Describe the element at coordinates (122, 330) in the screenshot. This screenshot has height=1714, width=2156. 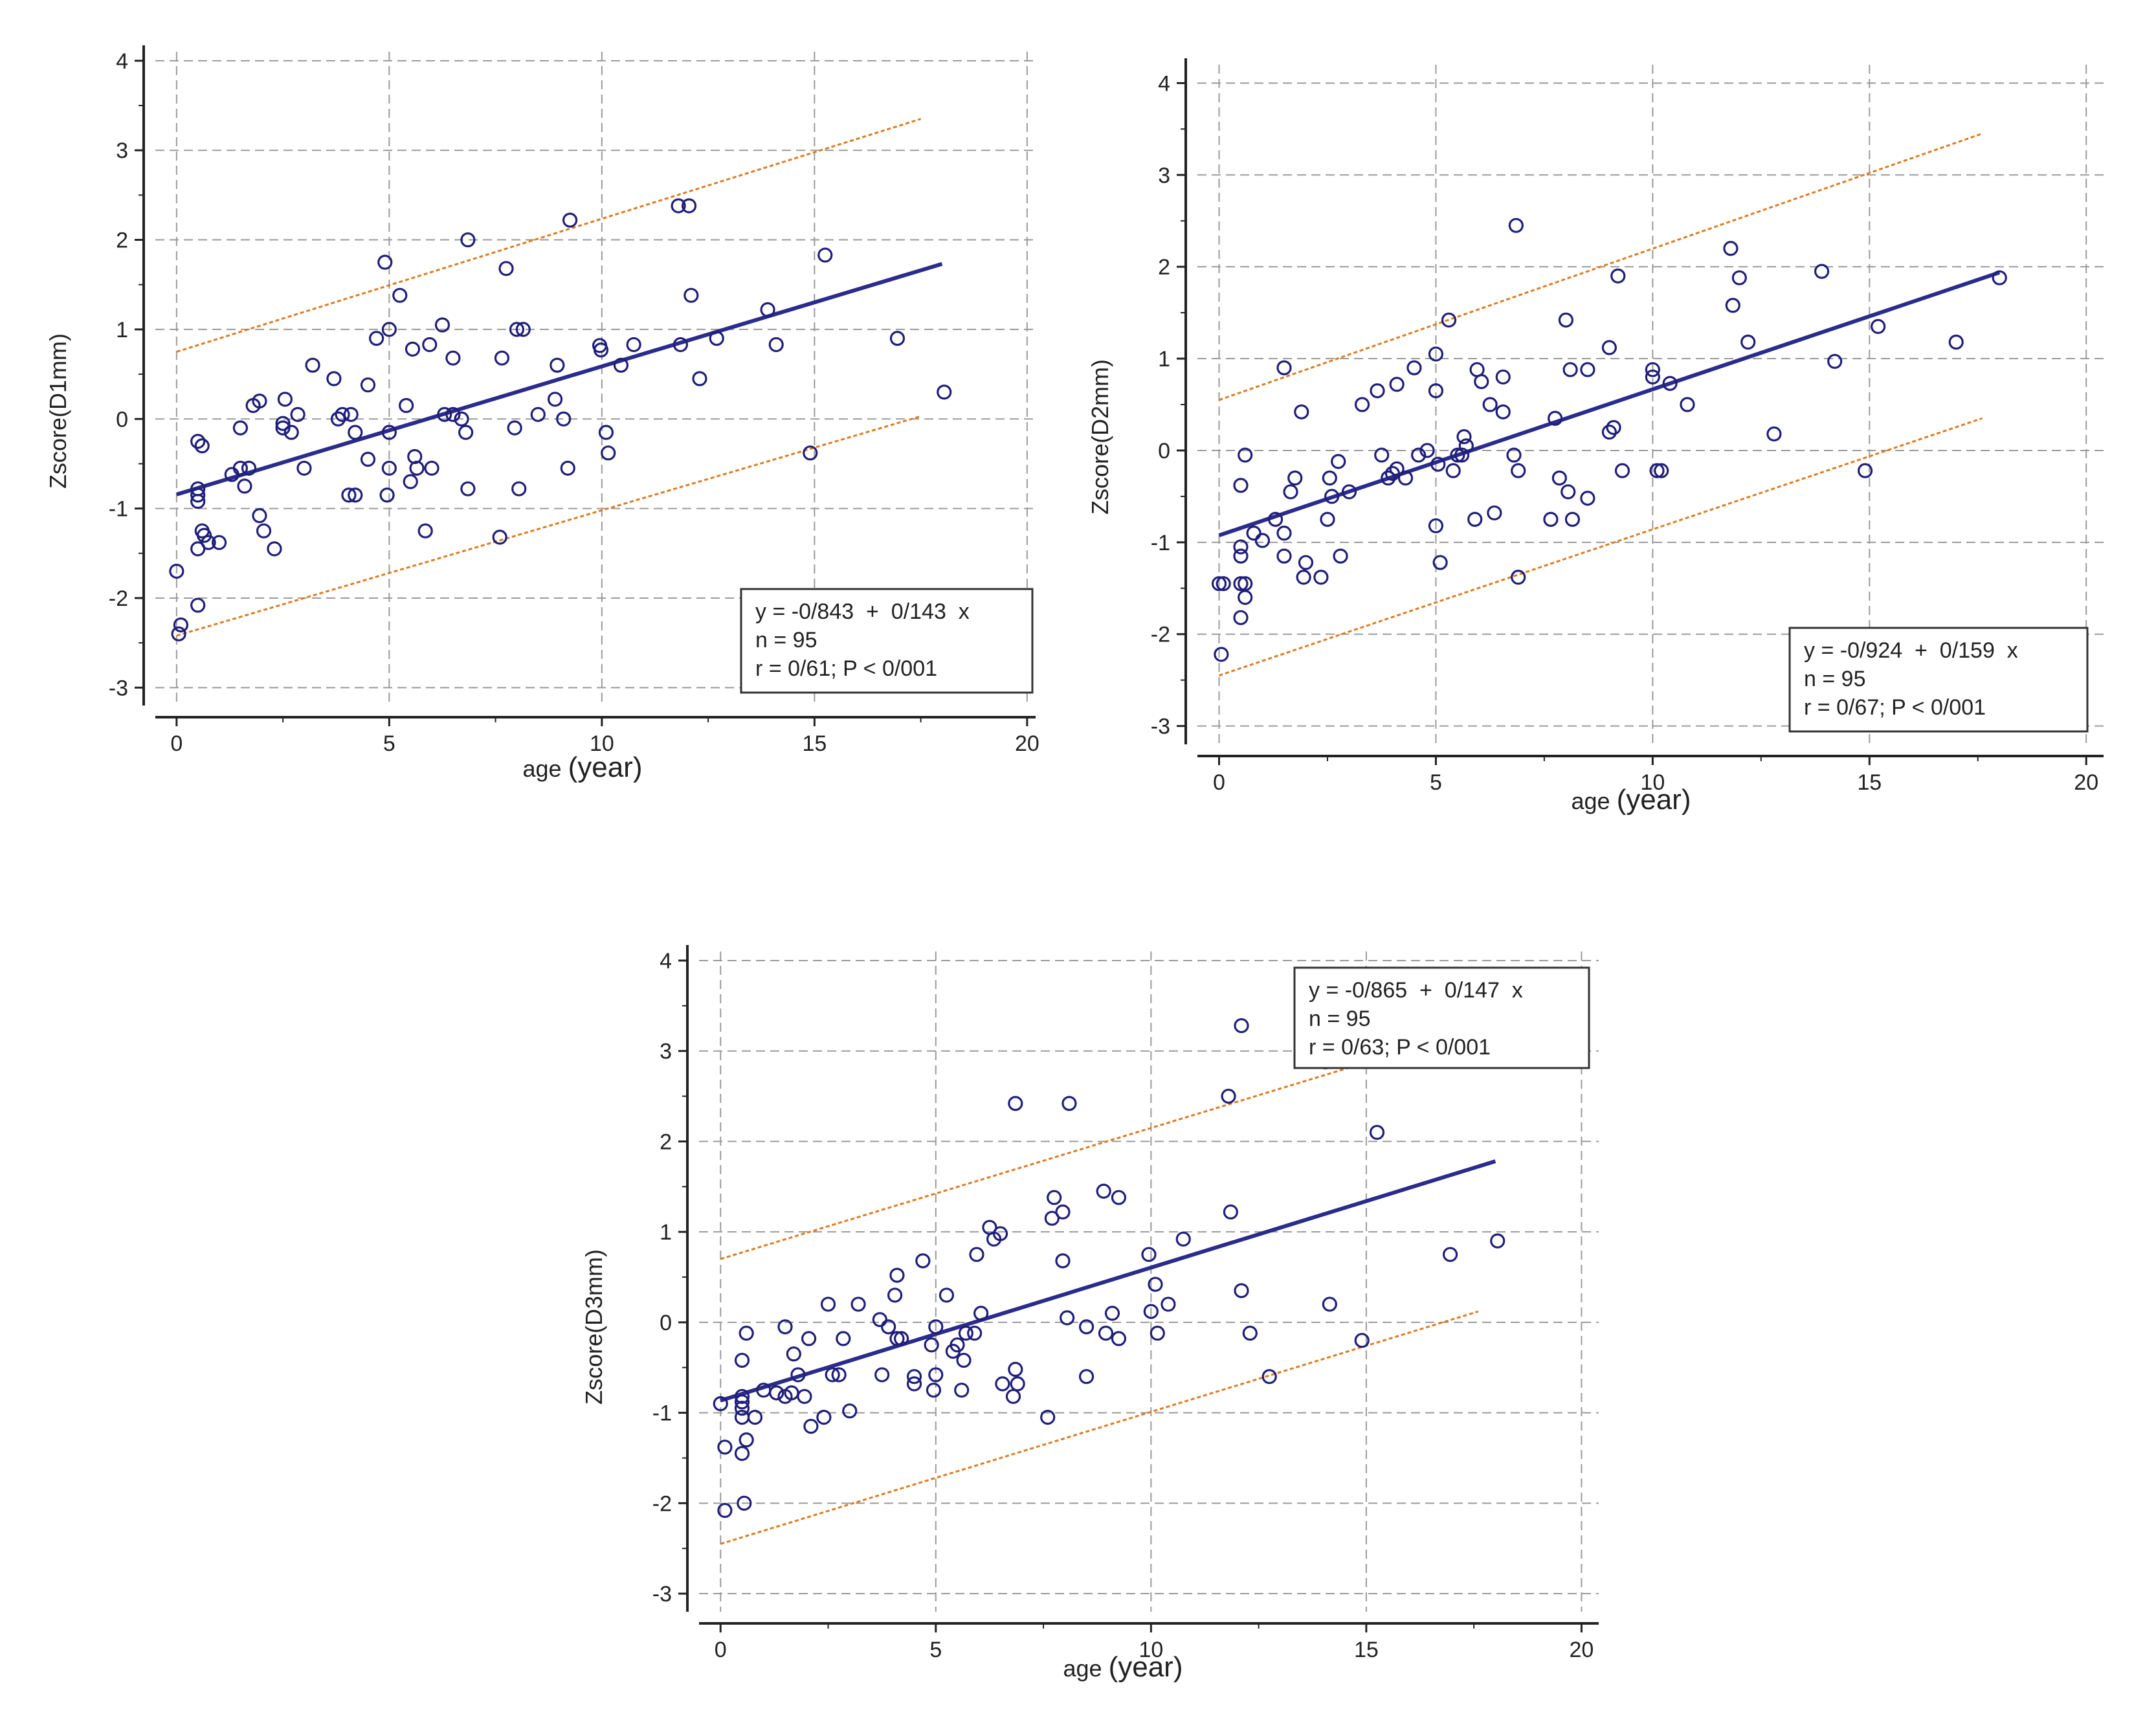
I see `y-tick-label: 1` at that location.